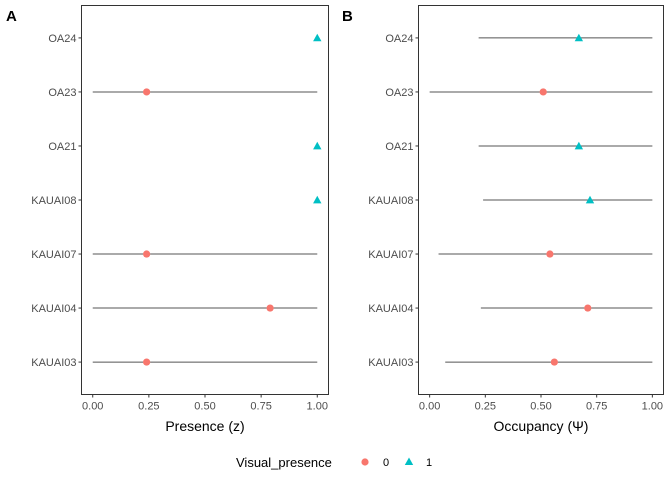 The width and height of the screenshot is (672, 480). What do you see at coordinates (62, 93) in the screenshot?
I see `panel-a-y-tick-label: OA23` at bounding box center [62, 93].